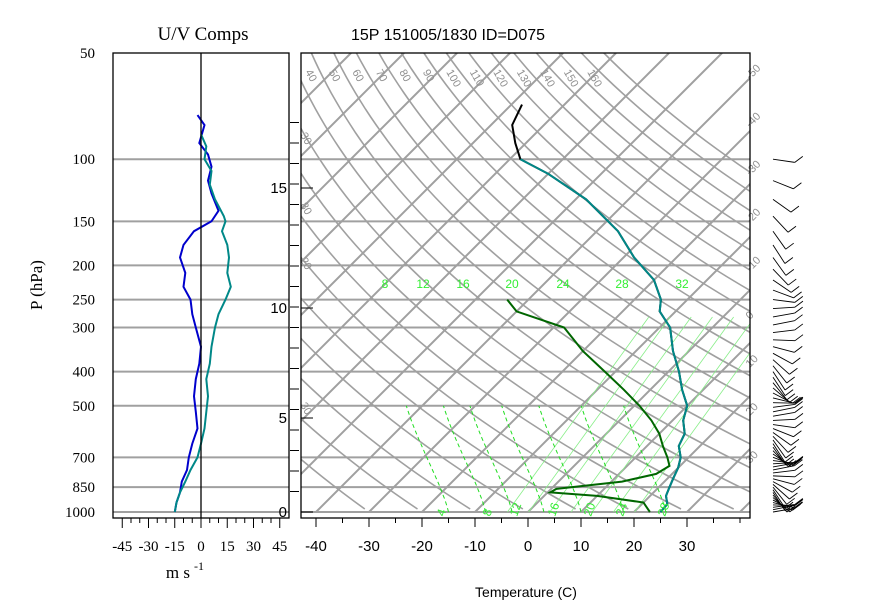 This screenshot has height=600, width=887. Describe the element at coordinates (448, 35) in the screenshot. I see `skewt-chart-title: 15P 151005/1830 ID=D075` at that location.